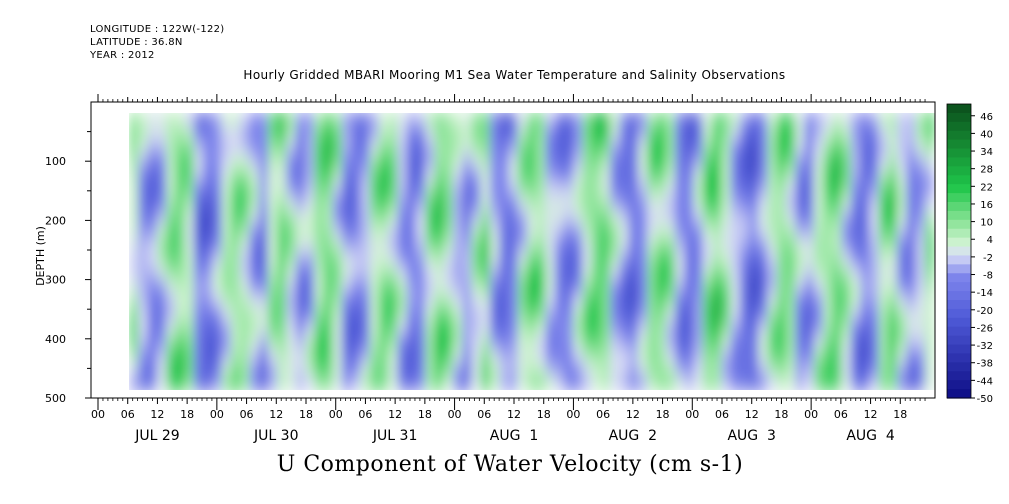 The width and height of the screenshot is (1009, 504). What do you see at coordinates (55, 220) in the screenshot?
I see `y-tick-label: 200` at bounding box center [55, 220].